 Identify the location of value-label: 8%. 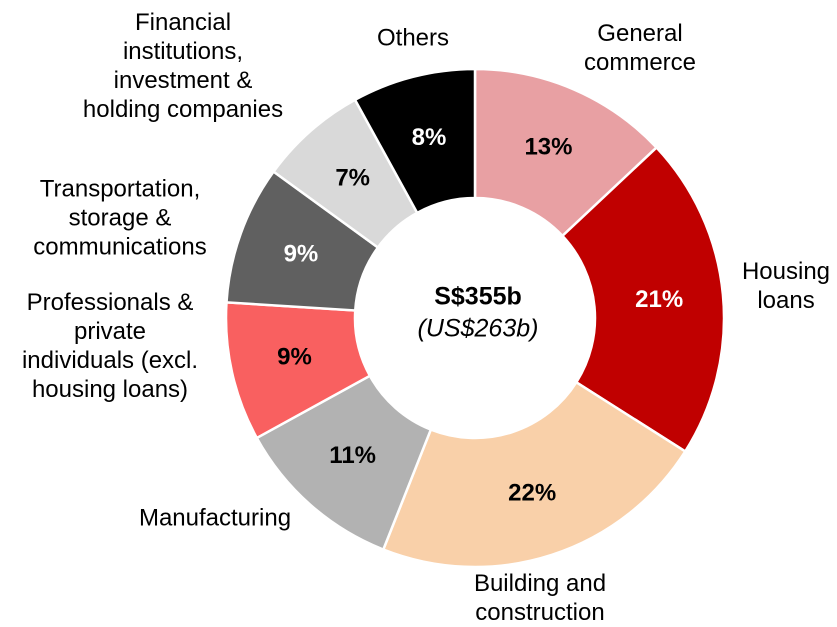
(429, 137).